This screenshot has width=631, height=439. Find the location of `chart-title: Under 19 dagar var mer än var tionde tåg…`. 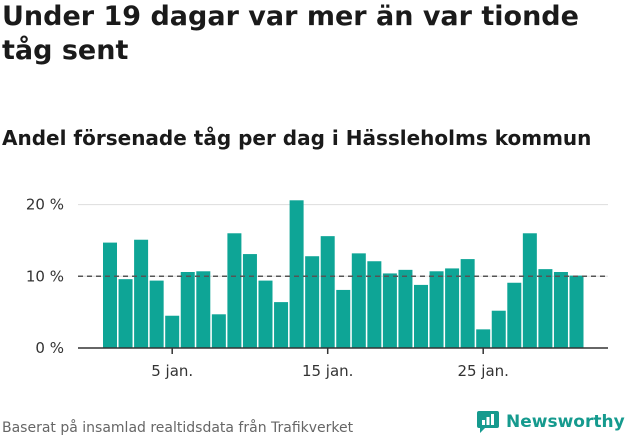

chart-title: Under 19 dagar var mer än var tionde tåg… is located at coordinates (290, 33).